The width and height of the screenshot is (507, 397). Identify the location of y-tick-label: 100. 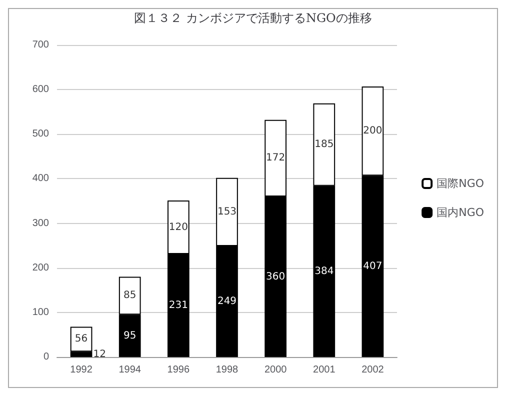
(41, 312).